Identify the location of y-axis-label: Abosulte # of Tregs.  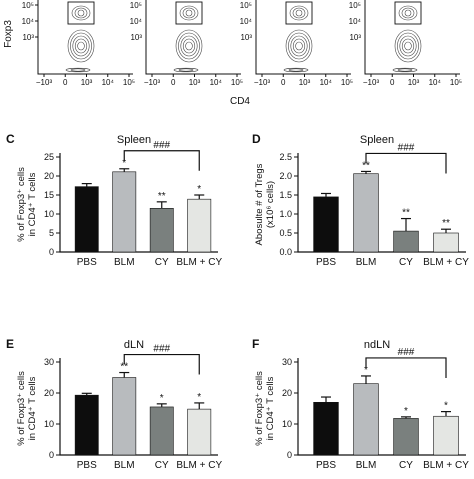
(259, 204).